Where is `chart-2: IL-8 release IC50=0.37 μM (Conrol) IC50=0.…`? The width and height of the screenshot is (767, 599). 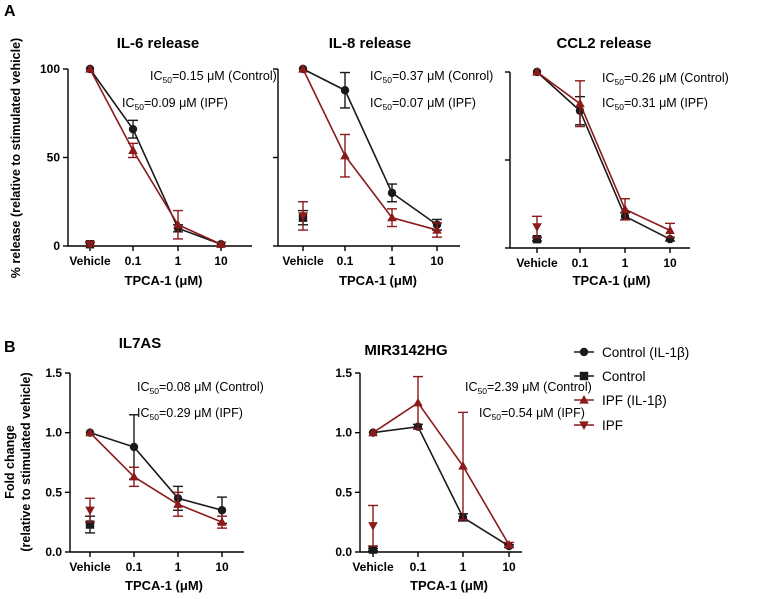
chart-2: IL-8 release IC50=0.37 μM (Conrol) IC50=0.… is located at coordinates (383, 161).